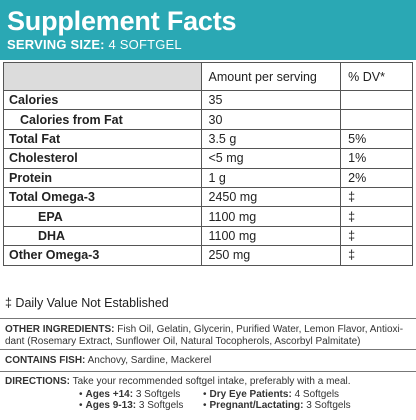 The image size is (416, 420). What do you see at coordinates (102, 139) in the screenshot?
I see `row-name: Total Fat` at bounding box center [102, 139].